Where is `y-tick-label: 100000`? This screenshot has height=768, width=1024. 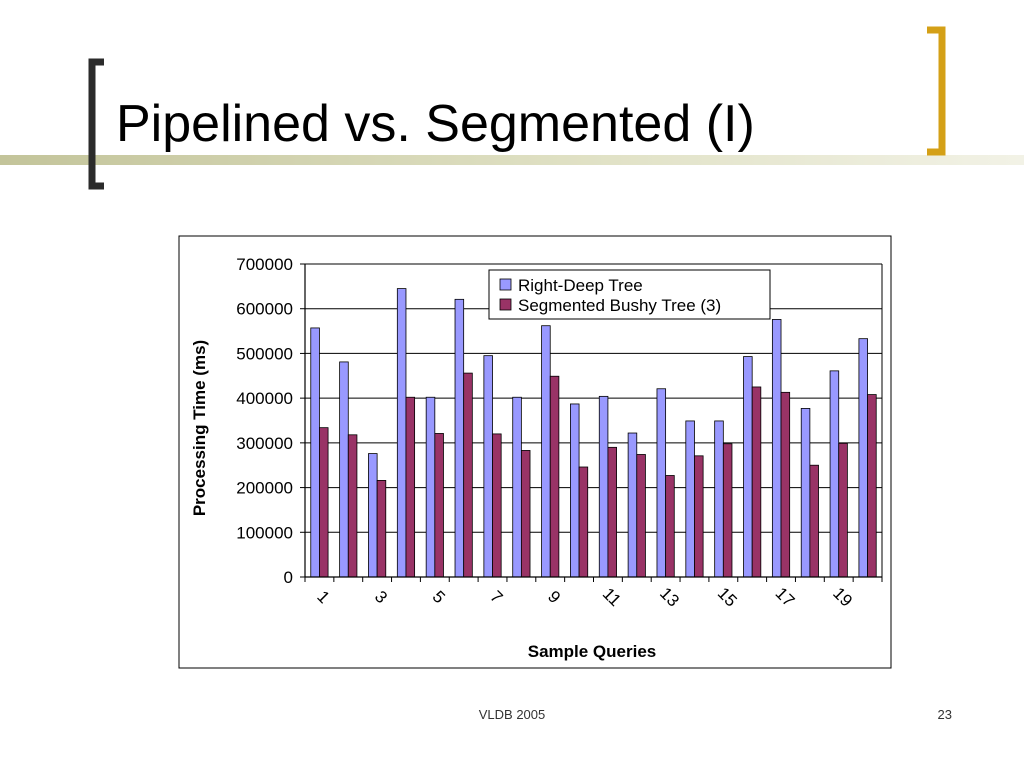
y-tick-label: 100000 is located at coordinates (264, 532).